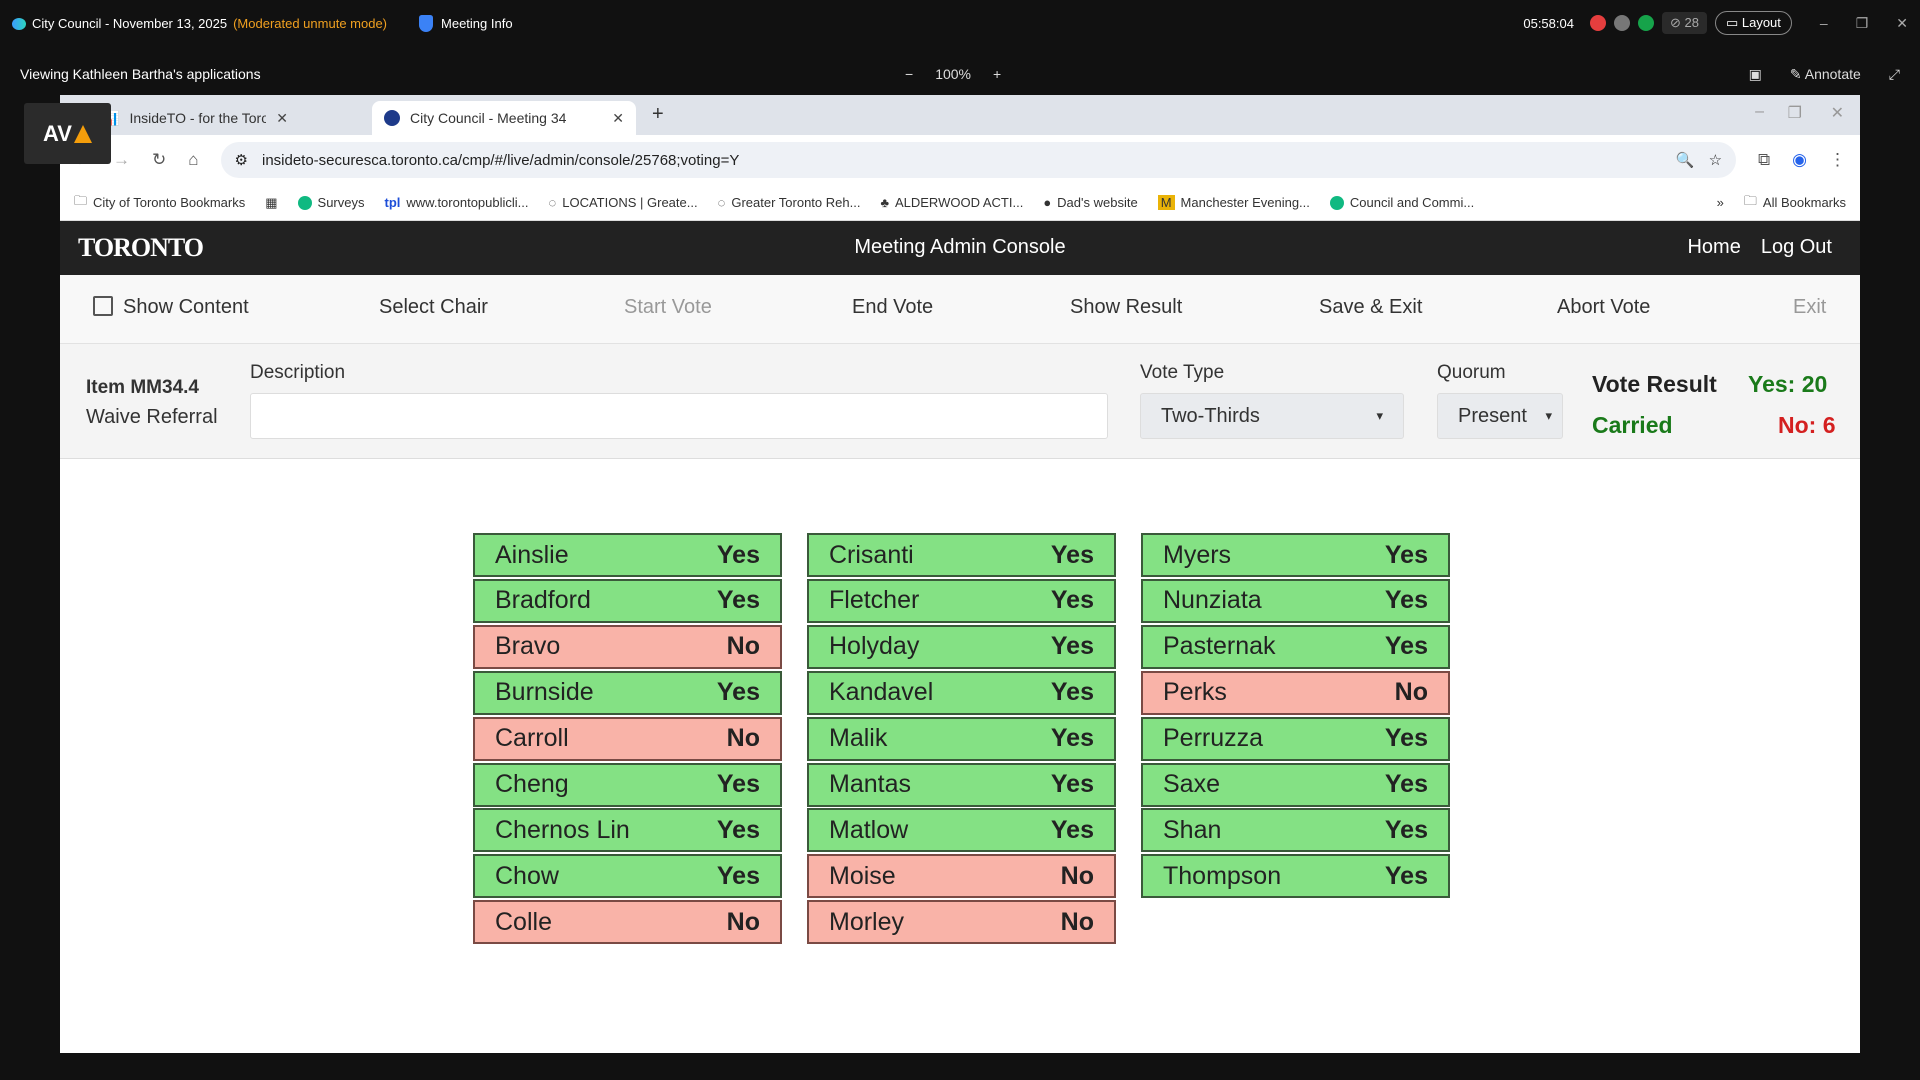 The width and height of the screenshot is (1920, 1080). Describe the element at coordinates (668, 307) in the screenshot. I see `start-vote-button: Start Vote` at that location.